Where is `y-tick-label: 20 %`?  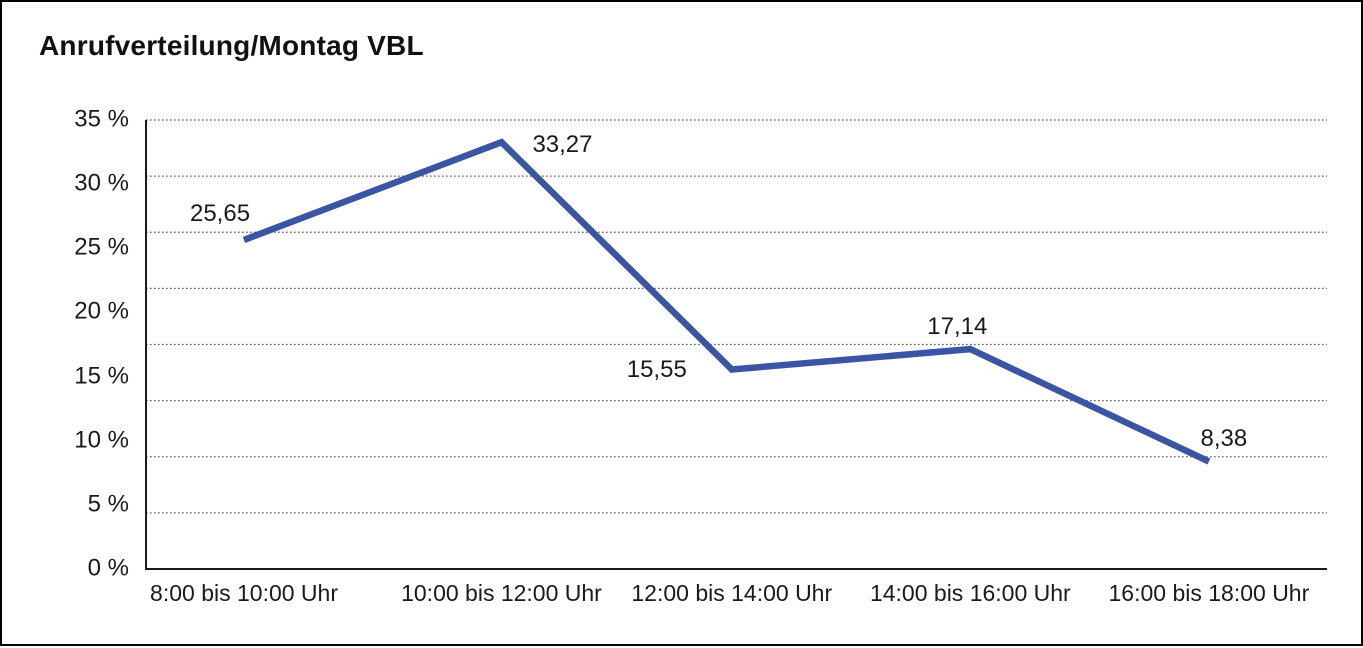 y-tick-label: 20 % is located at coordinates (101, 311).